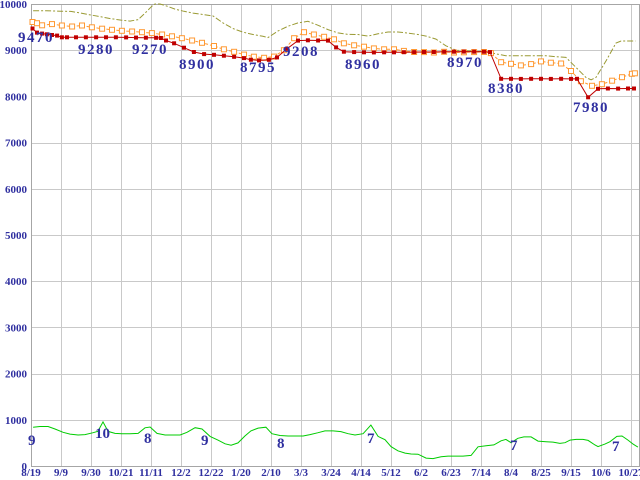  Describe the element at coordinates (591, 108) in the screenshot. I see `value-callout: 7980` at that location.